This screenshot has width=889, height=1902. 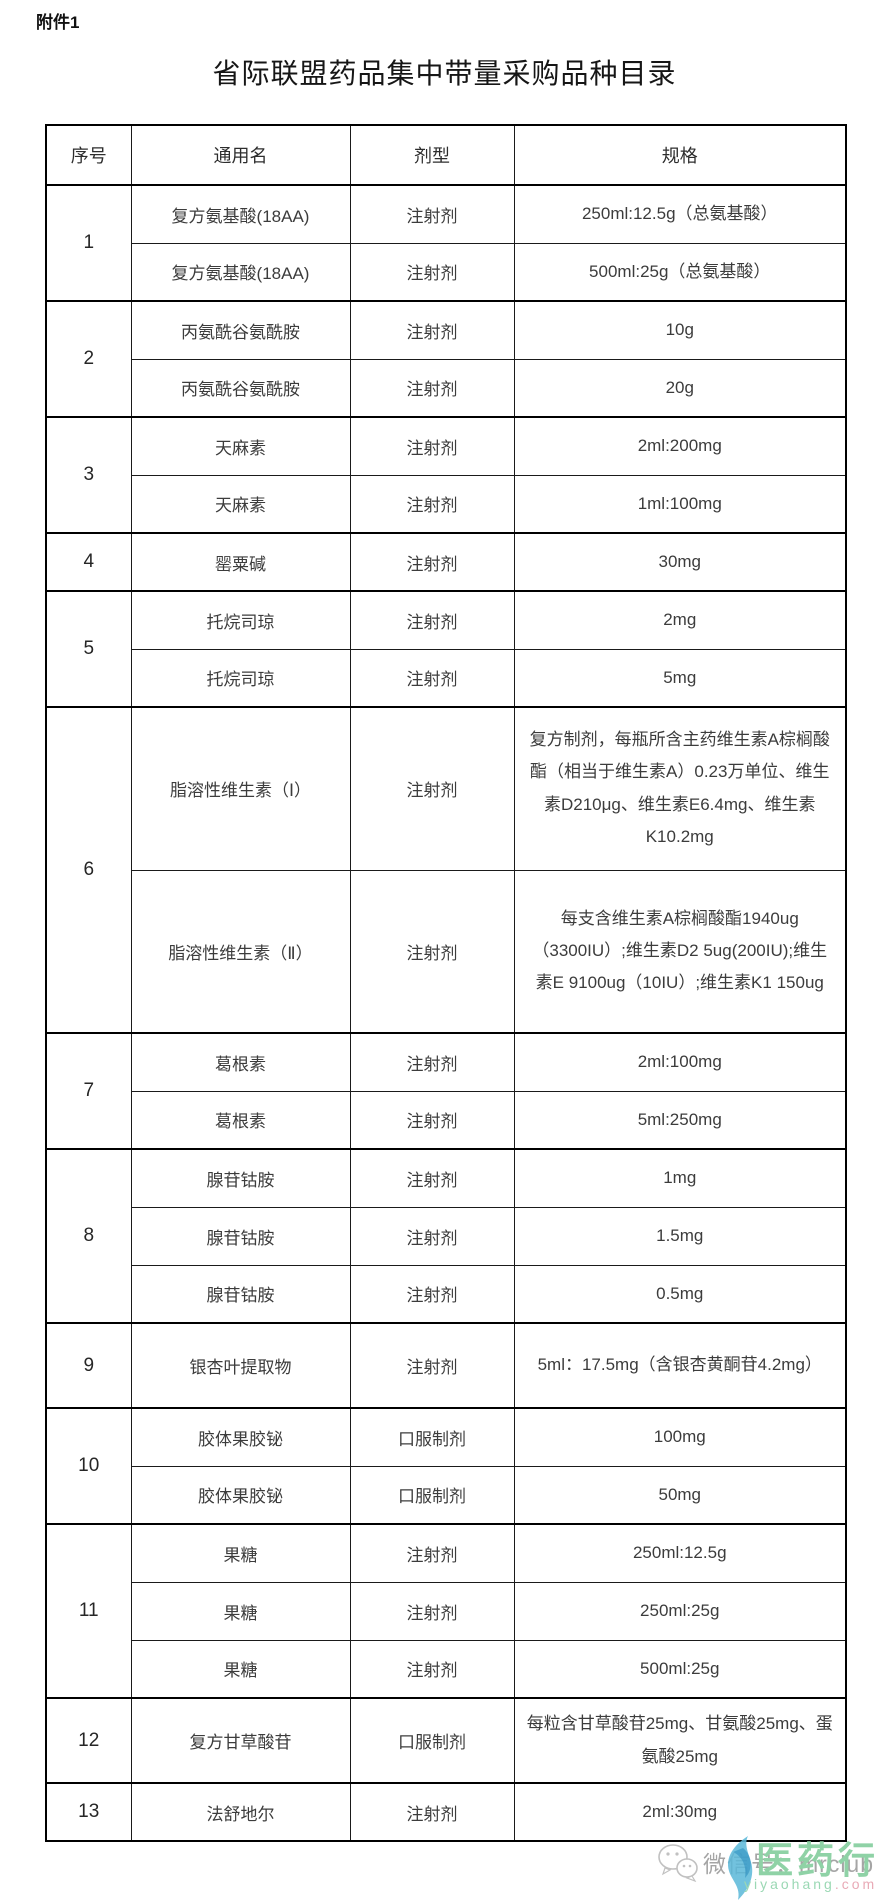 What do you see at coordinates (680, 678) in the screenshot?
I see `cell-specification: 5mg` at bounding box center [680, 678].